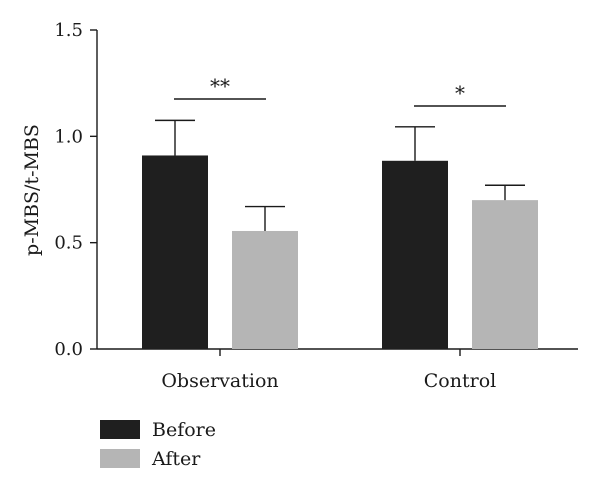  I want to click on legend-label-after: After, so click(176, 459).